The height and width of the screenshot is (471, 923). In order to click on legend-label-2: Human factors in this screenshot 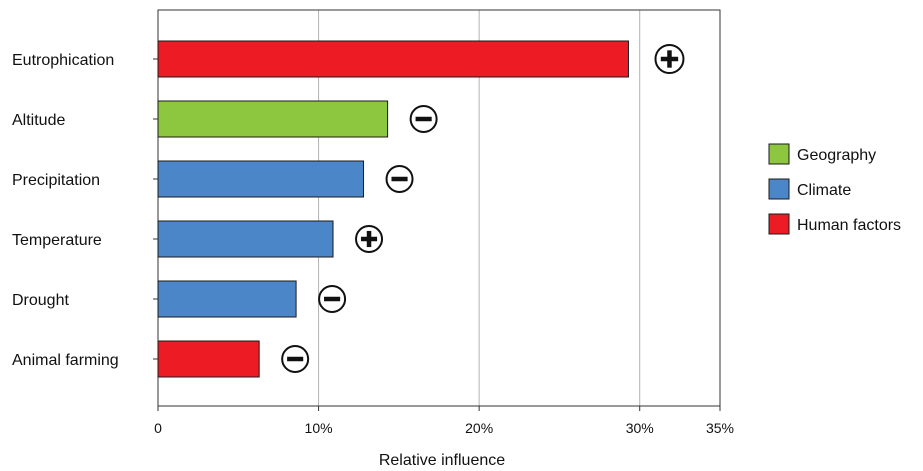, I will do `click(849, 225)`.